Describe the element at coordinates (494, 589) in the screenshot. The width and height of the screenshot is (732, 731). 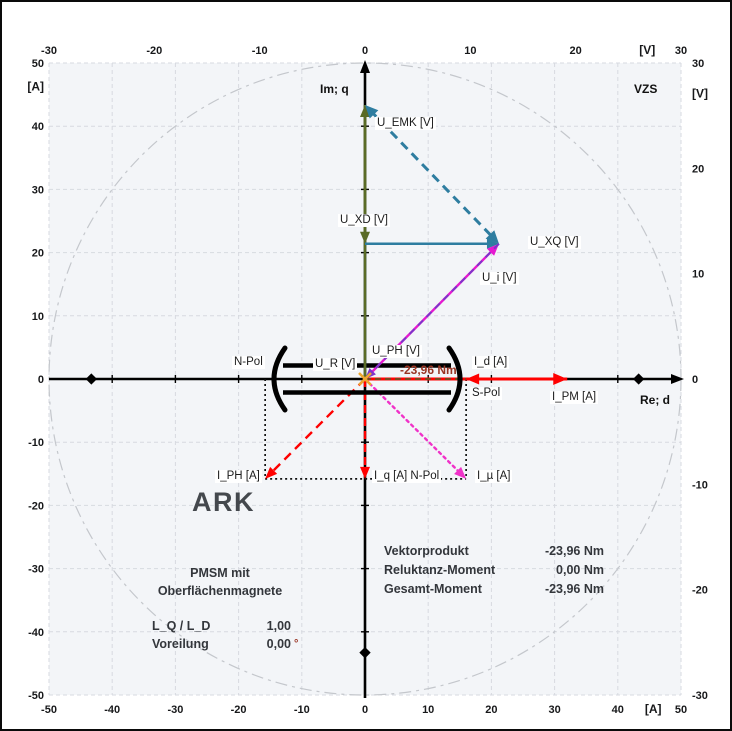
I see `moment-row-gesamt: Gesamt-Moment -23,96 Nm` at that location.